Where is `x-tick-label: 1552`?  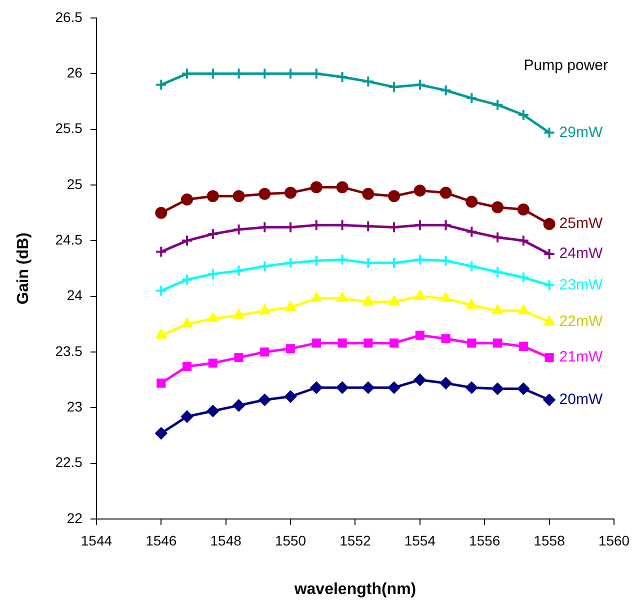 x-tick-label: 1552 is located at coordinates (356, 540).